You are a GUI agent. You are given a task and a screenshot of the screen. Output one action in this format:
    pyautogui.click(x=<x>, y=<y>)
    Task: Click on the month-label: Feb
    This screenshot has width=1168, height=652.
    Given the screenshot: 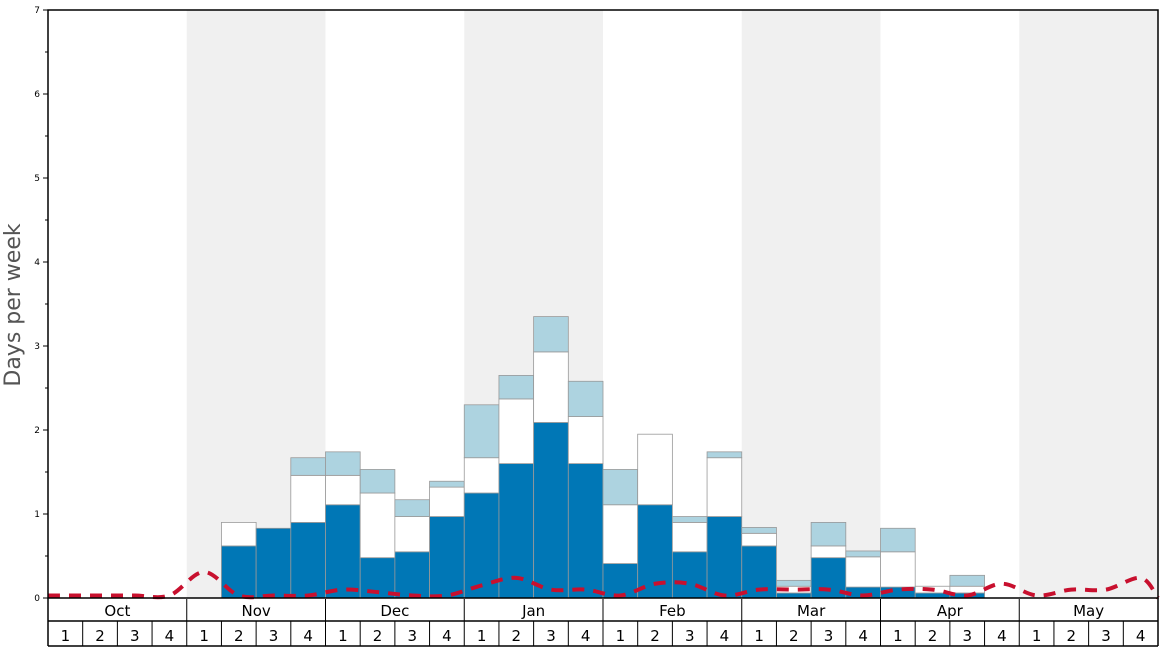 What is the action you would take?
    pyautogui.click(x=672, y=611)
    